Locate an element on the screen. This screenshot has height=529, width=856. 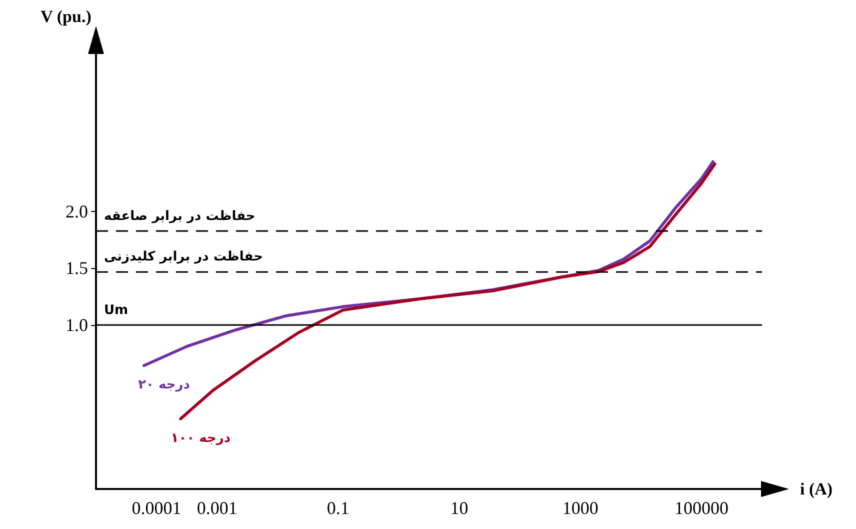
y-tick-label: 1.0 is located at coordinates (77, 324).